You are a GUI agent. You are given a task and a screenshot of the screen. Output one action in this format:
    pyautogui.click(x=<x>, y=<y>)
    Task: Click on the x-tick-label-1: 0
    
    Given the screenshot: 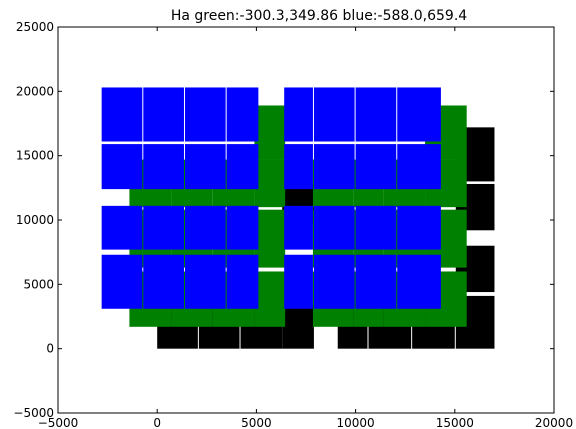 What is the action you would take?
    pyautogui.click(x=157, y=422)
    